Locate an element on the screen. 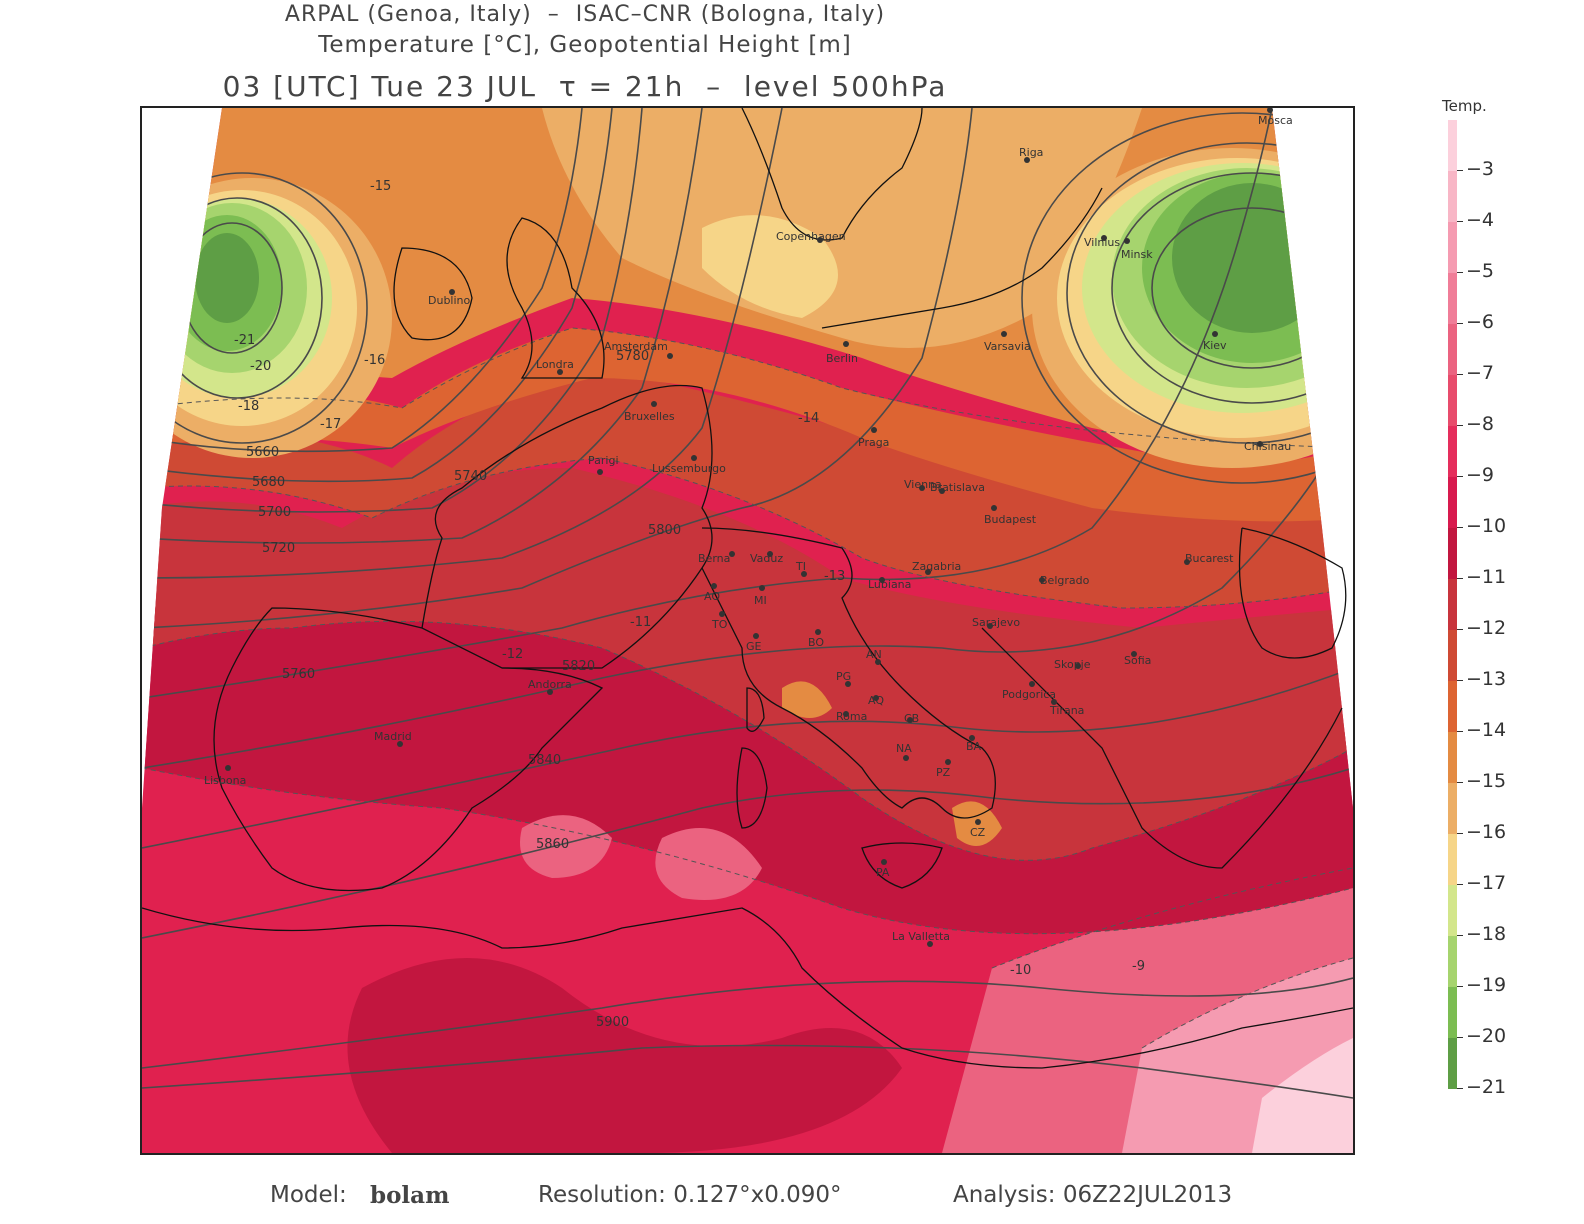 This screenshot has height=1224, width=1584. cyclone-nw-minus21 is located at coordinates (227, 278).